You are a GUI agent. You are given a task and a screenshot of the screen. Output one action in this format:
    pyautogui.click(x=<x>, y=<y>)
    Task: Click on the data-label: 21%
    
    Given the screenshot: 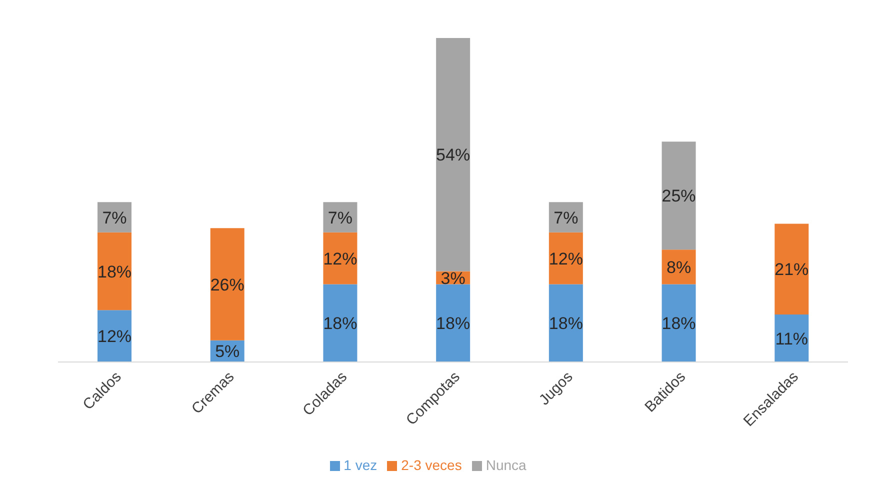 What is the action you would take?
    pyautogui.click(x=791, y=270)
    